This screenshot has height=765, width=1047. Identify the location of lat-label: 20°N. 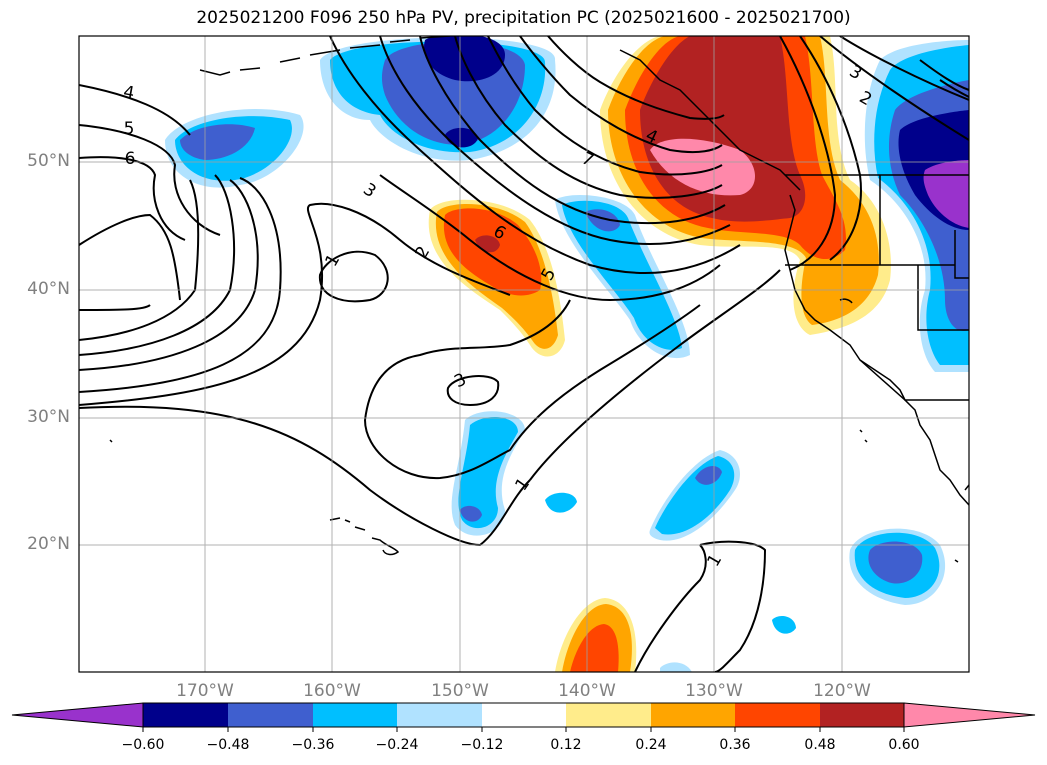
(48, 544).